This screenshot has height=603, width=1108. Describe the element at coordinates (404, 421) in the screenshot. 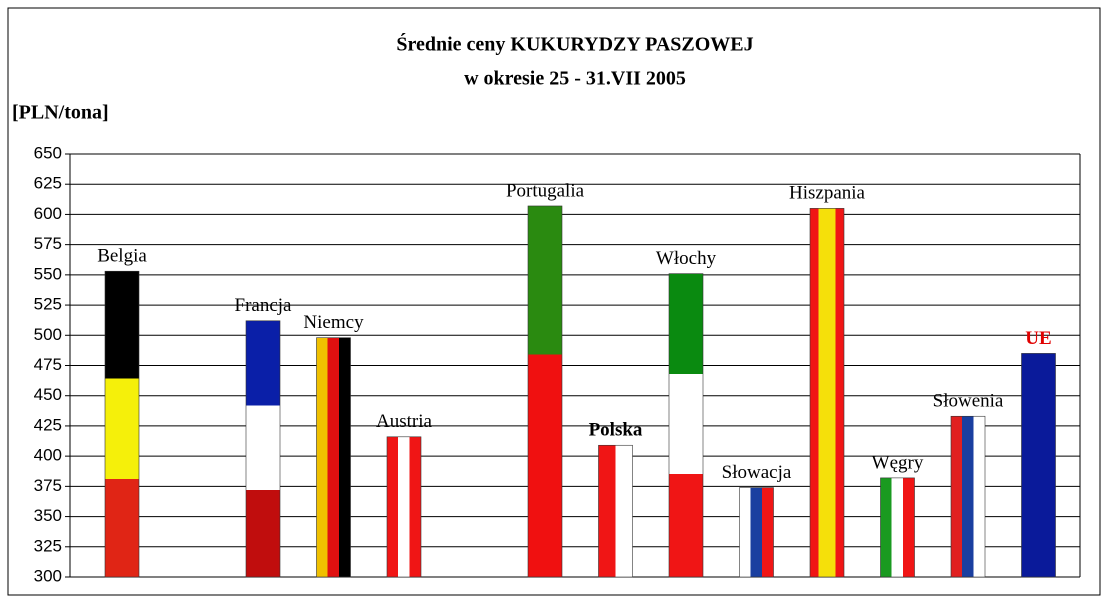

I see `bar-label: Austria` at that location.